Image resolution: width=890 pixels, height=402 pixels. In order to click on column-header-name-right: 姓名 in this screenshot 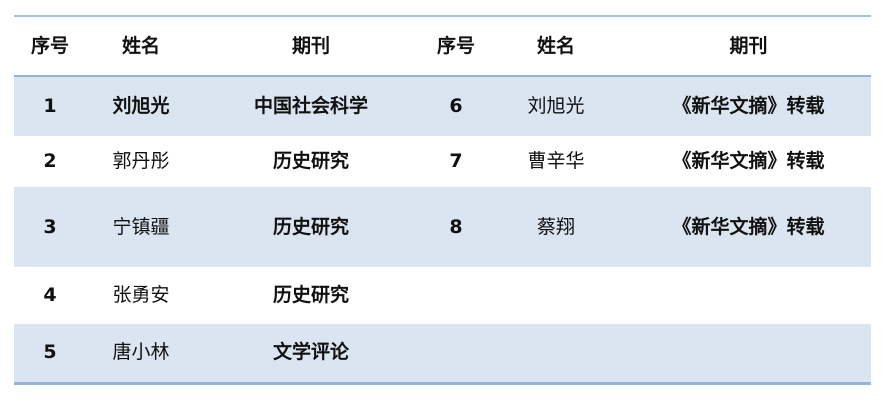, I will do `click(556, 46)`.